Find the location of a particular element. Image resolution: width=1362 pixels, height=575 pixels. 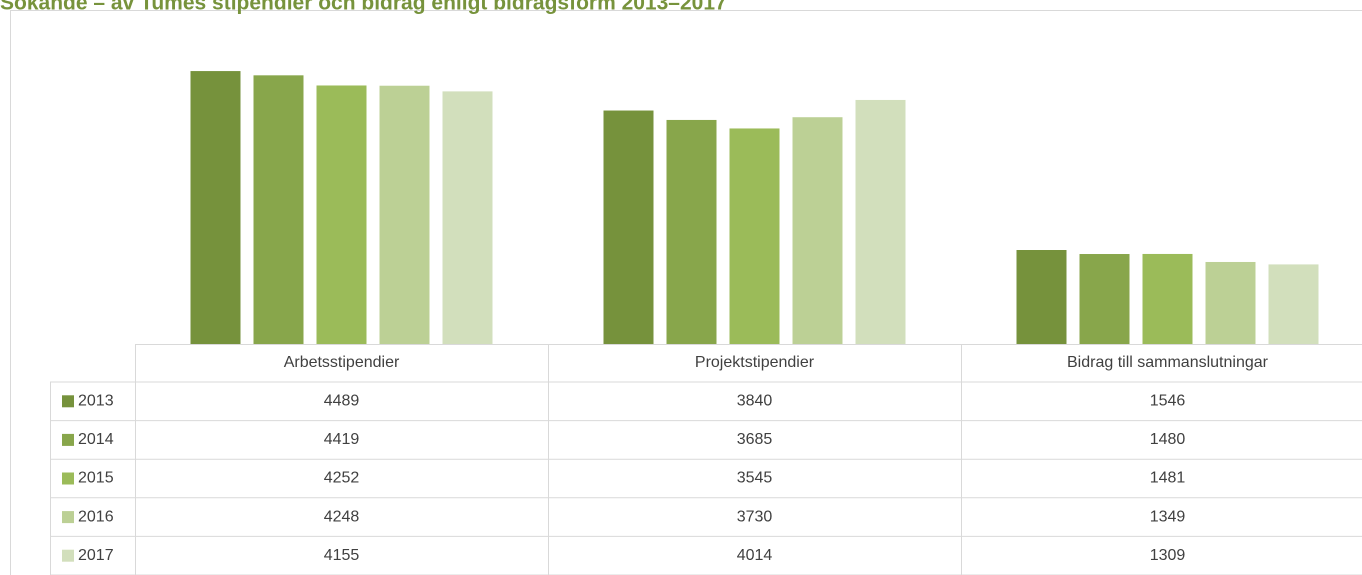

table-value: 1480 is located at coordinates (1168, 439).